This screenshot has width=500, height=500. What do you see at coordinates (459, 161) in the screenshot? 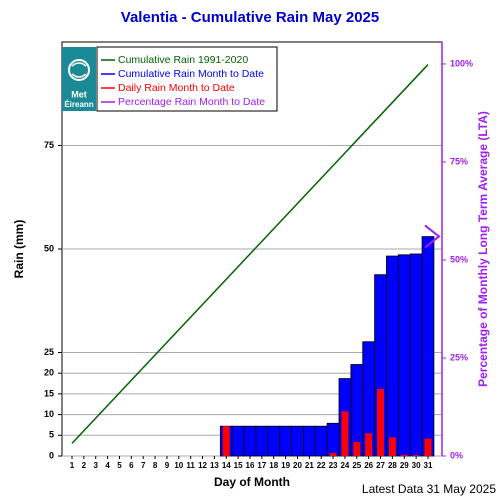
I see `y2-tick-label: 75%` at bounding box center [459, 161].